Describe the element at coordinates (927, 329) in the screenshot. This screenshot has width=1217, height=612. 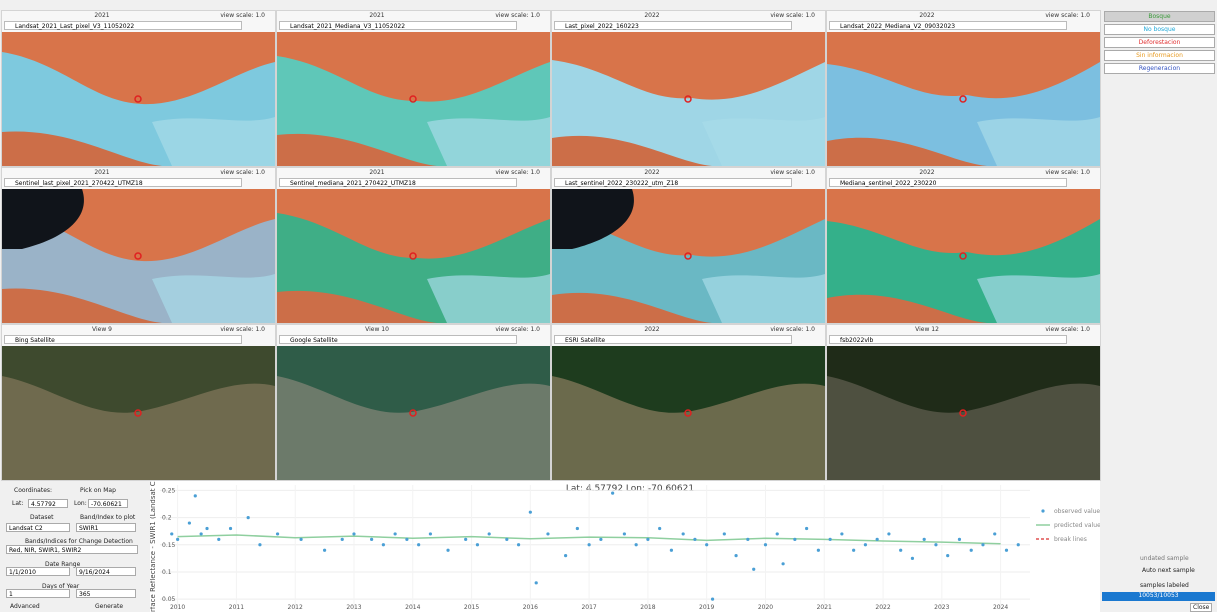
I see `view-title: View 12` at that location.